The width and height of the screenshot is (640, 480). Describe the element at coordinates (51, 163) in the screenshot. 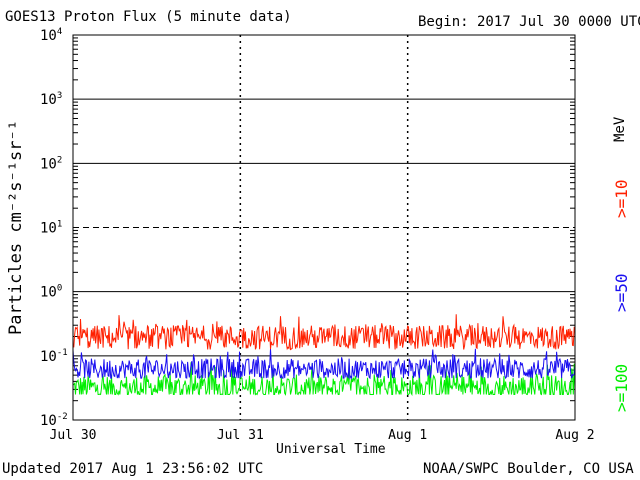

I see `y-tick-label: 10²` at that location.